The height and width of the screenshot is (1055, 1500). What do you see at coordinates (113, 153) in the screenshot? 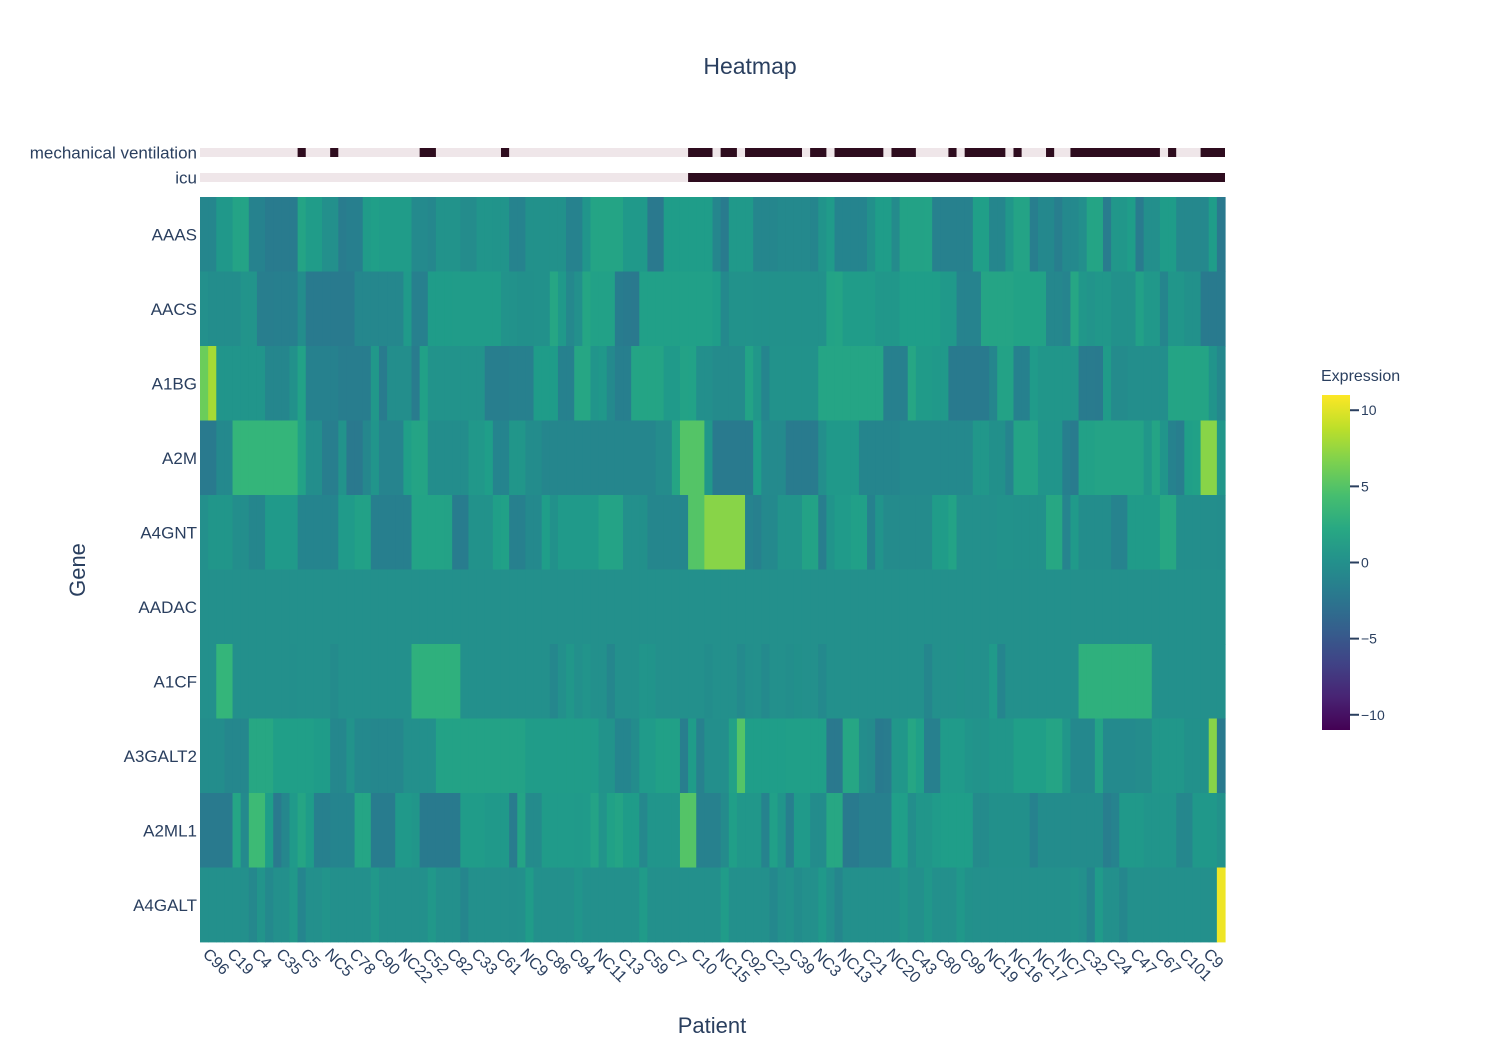
I see `annotation-track-label: mechanical ventilation` at bounding box center [113, 153].